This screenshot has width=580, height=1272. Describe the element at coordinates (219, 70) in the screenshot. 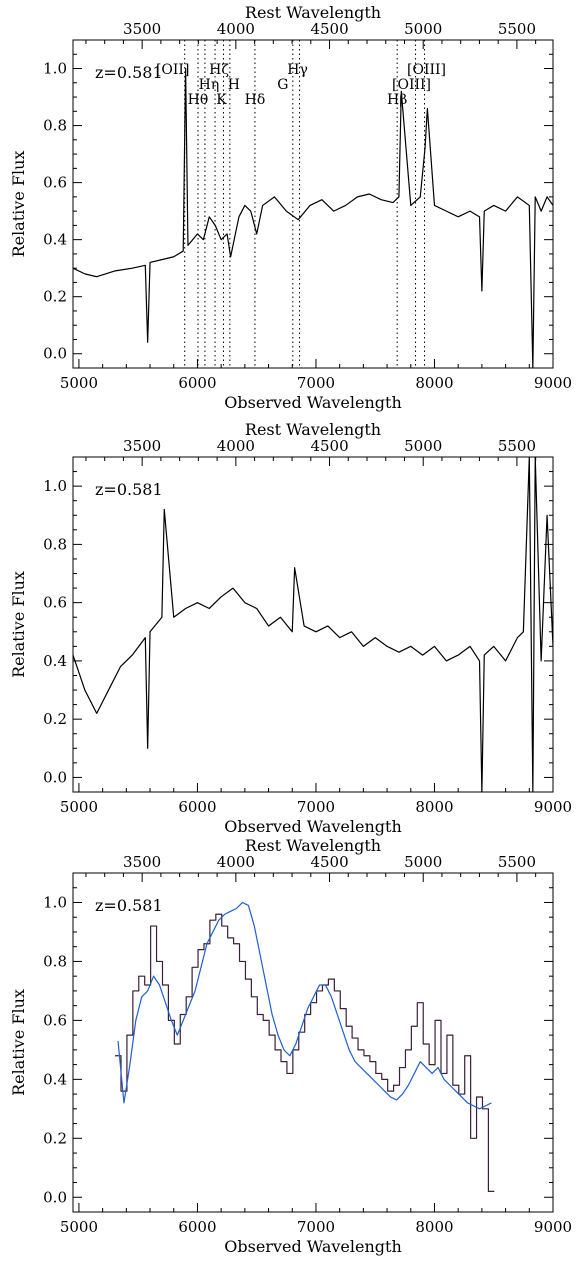

I see `spectral-line-label: Hζ` at that location.